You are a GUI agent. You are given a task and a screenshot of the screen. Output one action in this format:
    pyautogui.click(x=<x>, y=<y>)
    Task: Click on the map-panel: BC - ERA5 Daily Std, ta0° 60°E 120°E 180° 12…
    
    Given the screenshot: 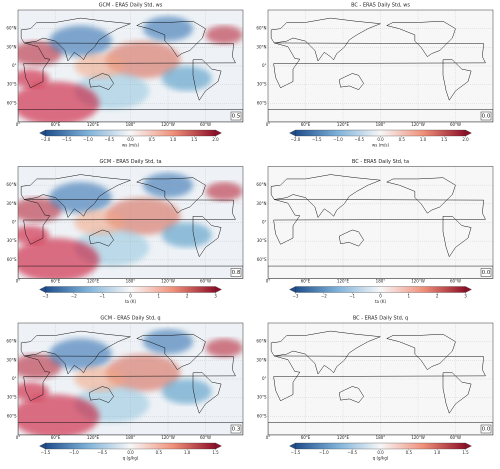 What is the action you would take?
    pyautogui.click(x=375, y=231)
    